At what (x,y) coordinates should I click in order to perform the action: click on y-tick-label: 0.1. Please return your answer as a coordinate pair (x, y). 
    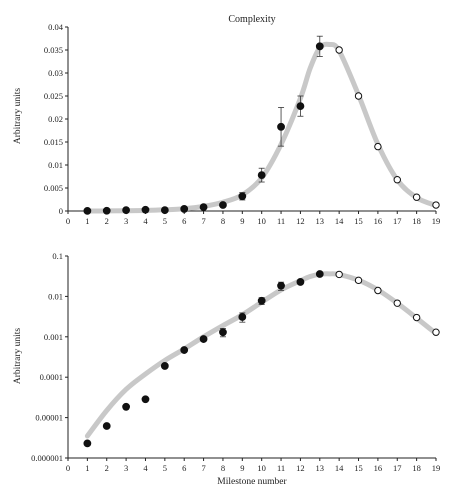
    Looking at the image, I should click on (57, 256).